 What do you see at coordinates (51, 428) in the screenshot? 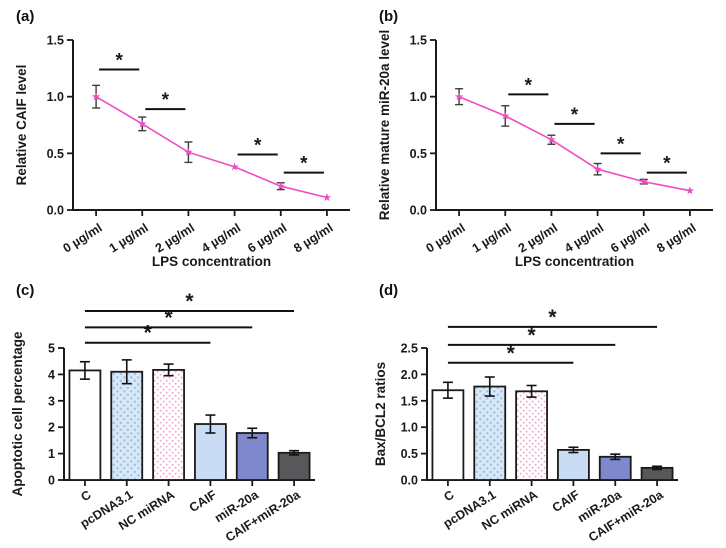
I see `svg-text: 2` at bounding box center [51, 428].